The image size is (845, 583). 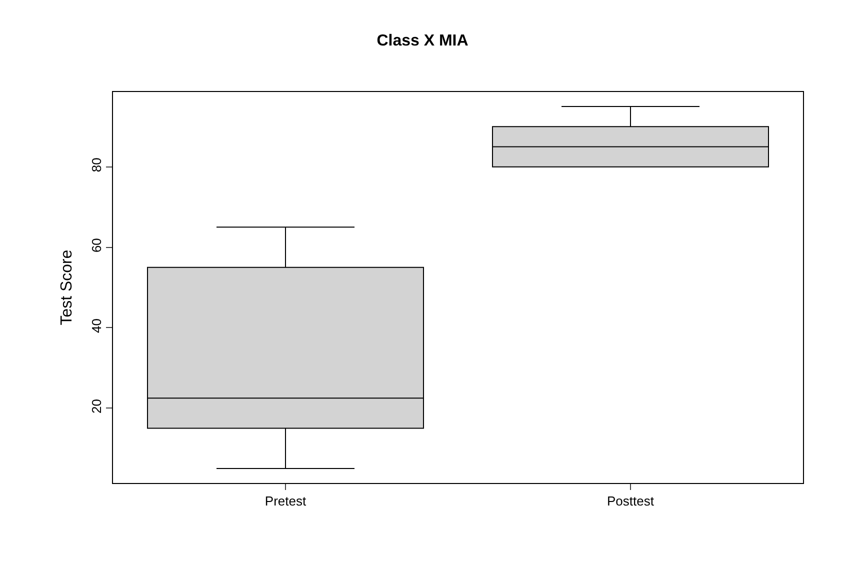 I want to click on x-tick-label: Posttest, so click(x=630, y=501).